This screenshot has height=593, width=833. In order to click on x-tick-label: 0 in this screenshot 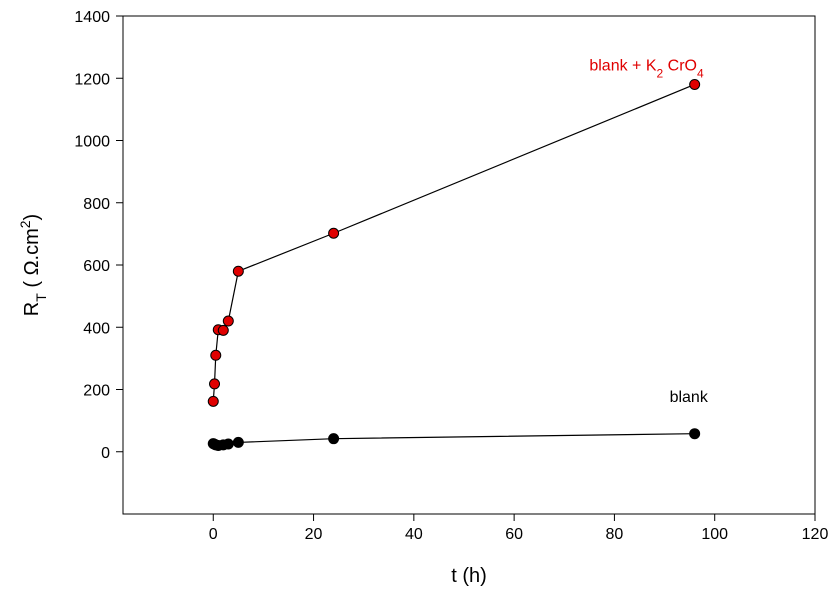, I will do `click(213, 534)`.